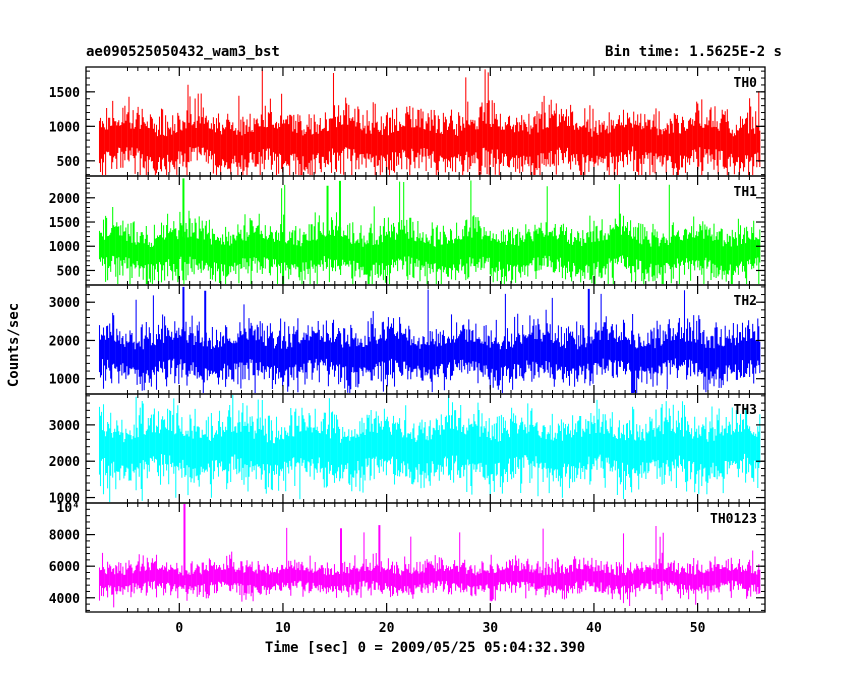 The height and width of the screenshot is (680, 850). What do you see at coordinates (733, 519) in the screenshot?
I see `panel-label-th0123: TH0123` at bounding box center [733, 519].